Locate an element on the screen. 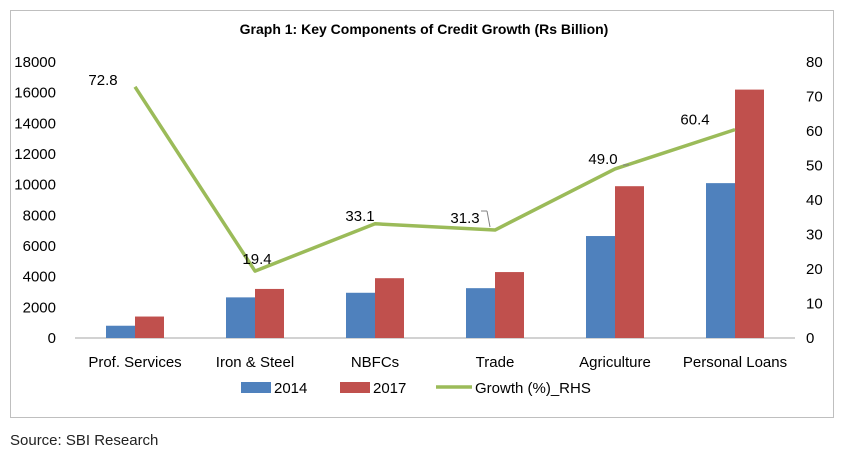 Image resolution: width=849 pixels, height=455 pixels. source-note: Source: SBI Research is located at coordinates (84, 440).